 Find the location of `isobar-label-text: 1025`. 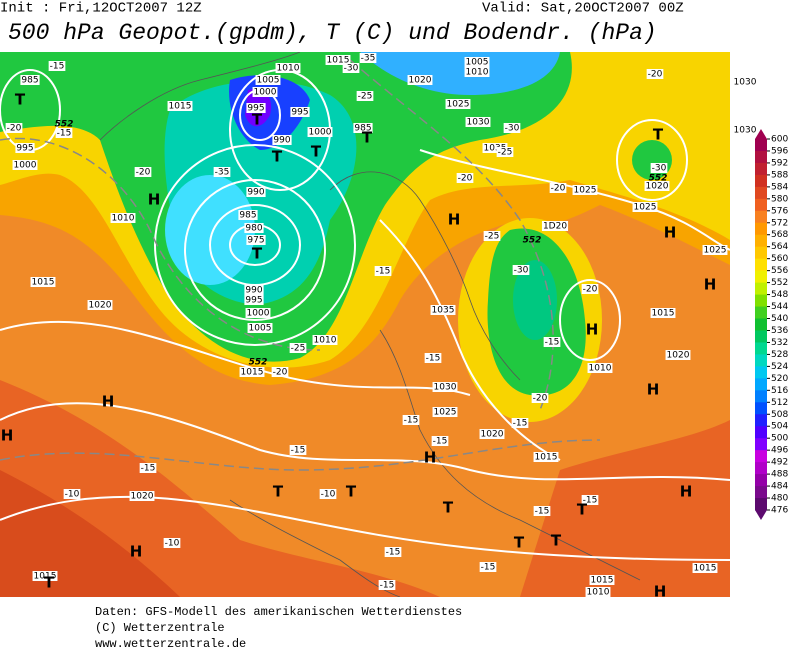

isobar-label-text: 1025 is located at coordinates (585, 191).